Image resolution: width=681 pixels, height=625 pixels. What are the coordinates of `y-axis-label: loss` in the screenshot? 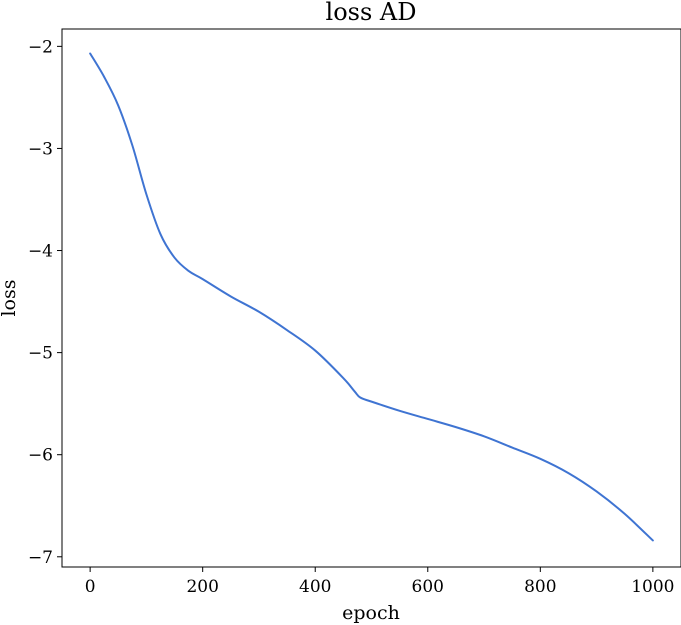 It's located at (10, 297).